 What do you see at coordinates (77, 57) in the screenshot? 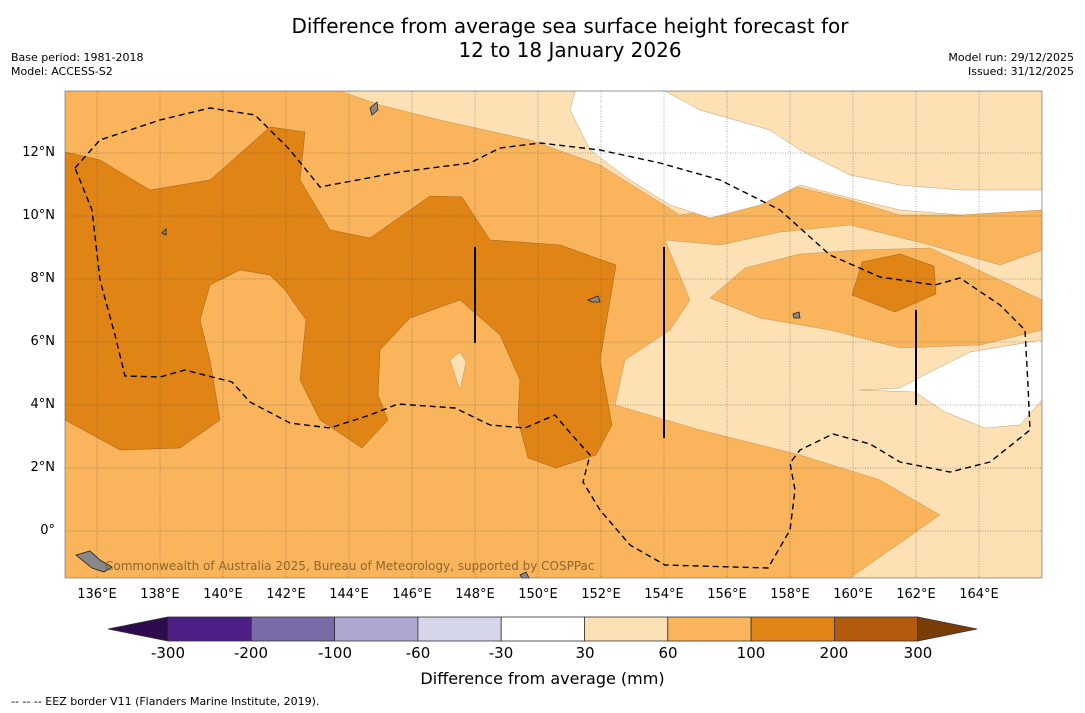
I see `base-period: Base period: 1981-2018` at bounding box center [77, 57].